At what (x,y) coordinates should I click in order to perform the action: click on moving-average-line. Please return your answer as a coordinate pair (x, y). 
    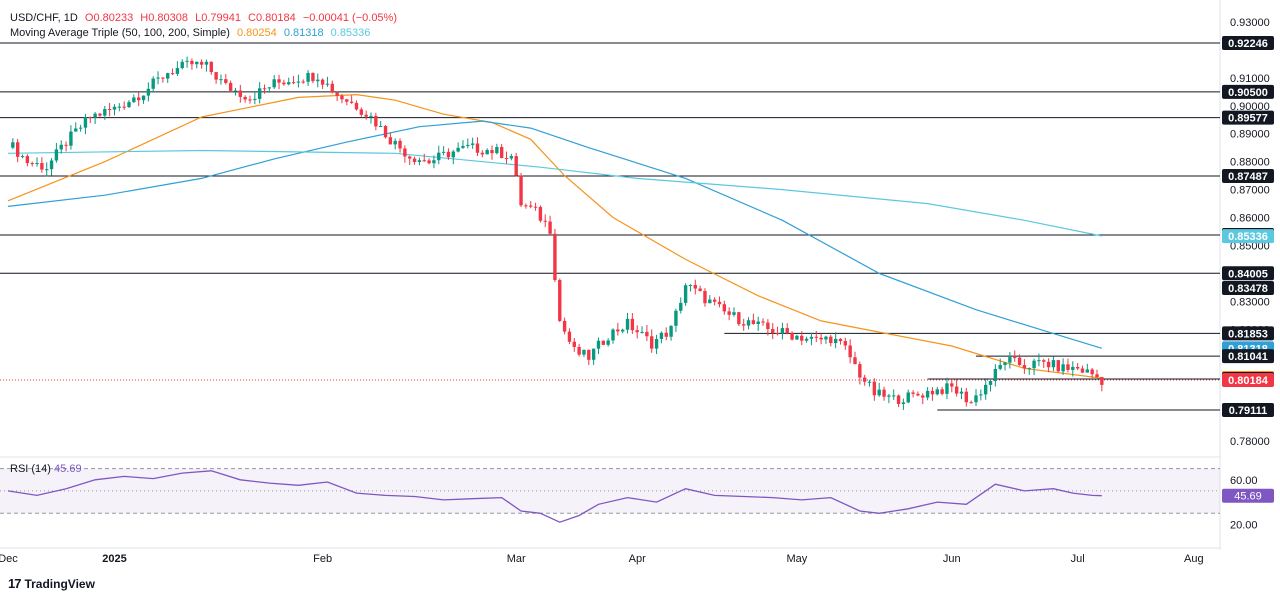
    Looking at the image, I should click on (554, 193).